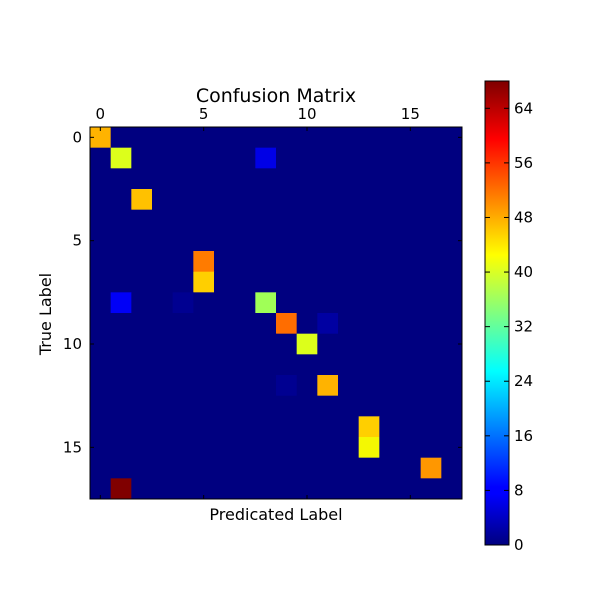 This screenshot has width=600, height=600. Describe the element at coordinates (45, 314) in the screenshot. I see `y-axis-label: True Label` at that location.